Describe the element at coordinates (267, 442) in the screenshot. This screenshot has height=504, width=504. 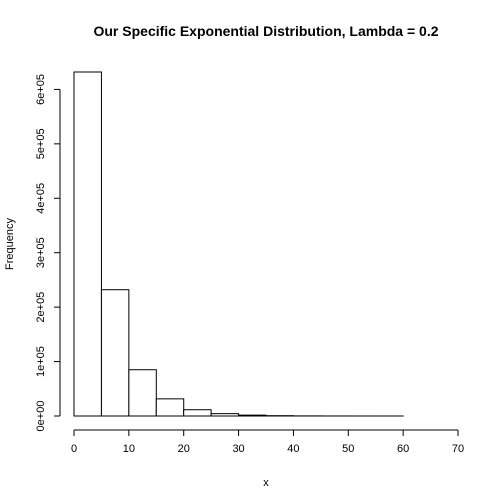
I see `x-axis: 0 10 20 30 40 50 60 70` at that location.